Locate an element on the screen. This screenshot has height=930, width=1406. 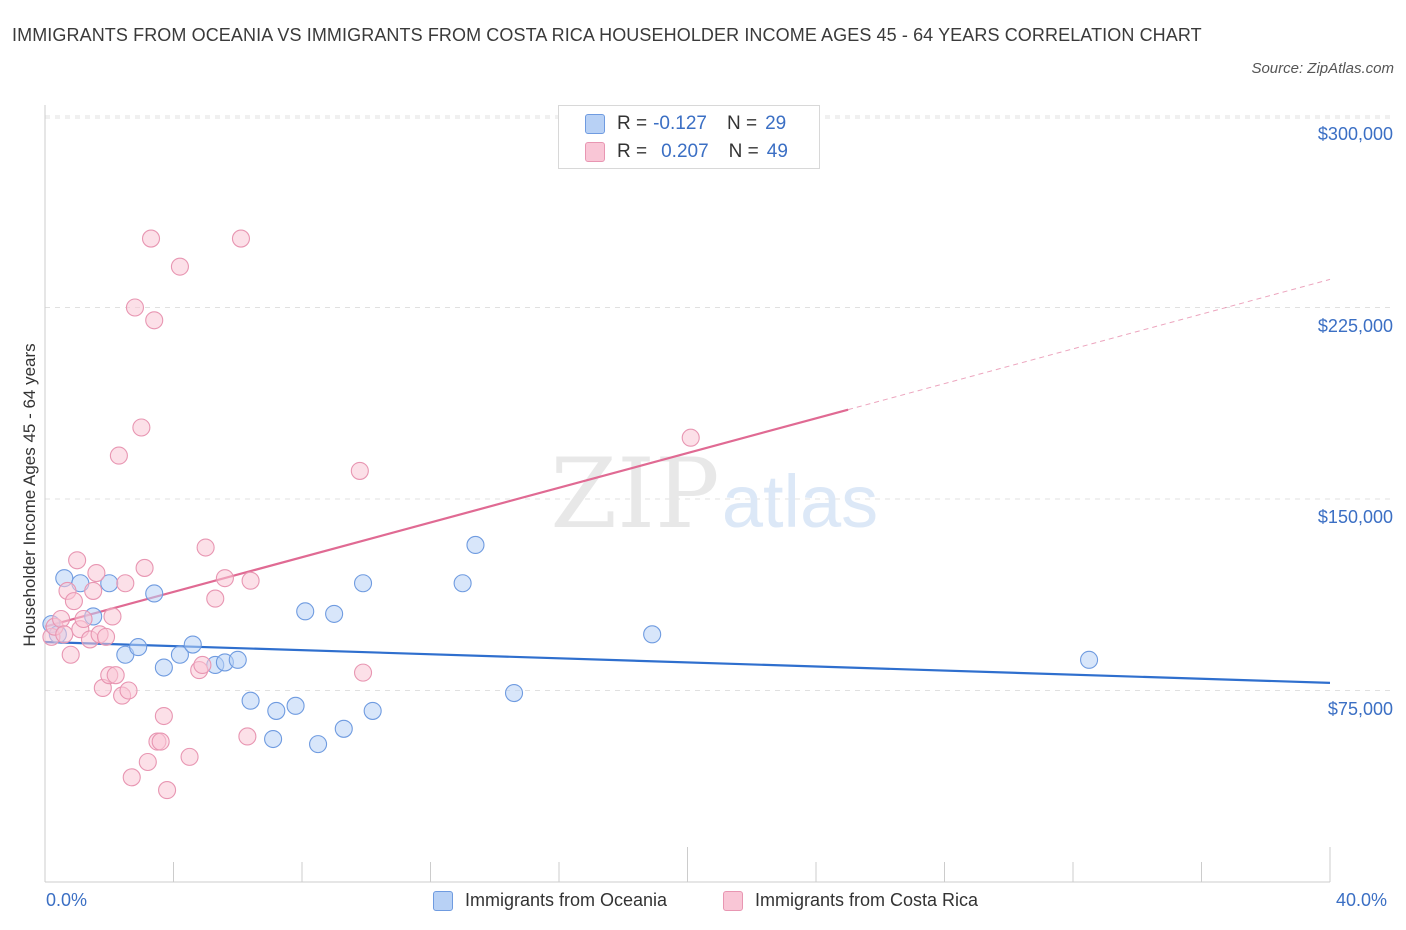
y-tick-label: $150,000 is located at coordinates (1355, 517).